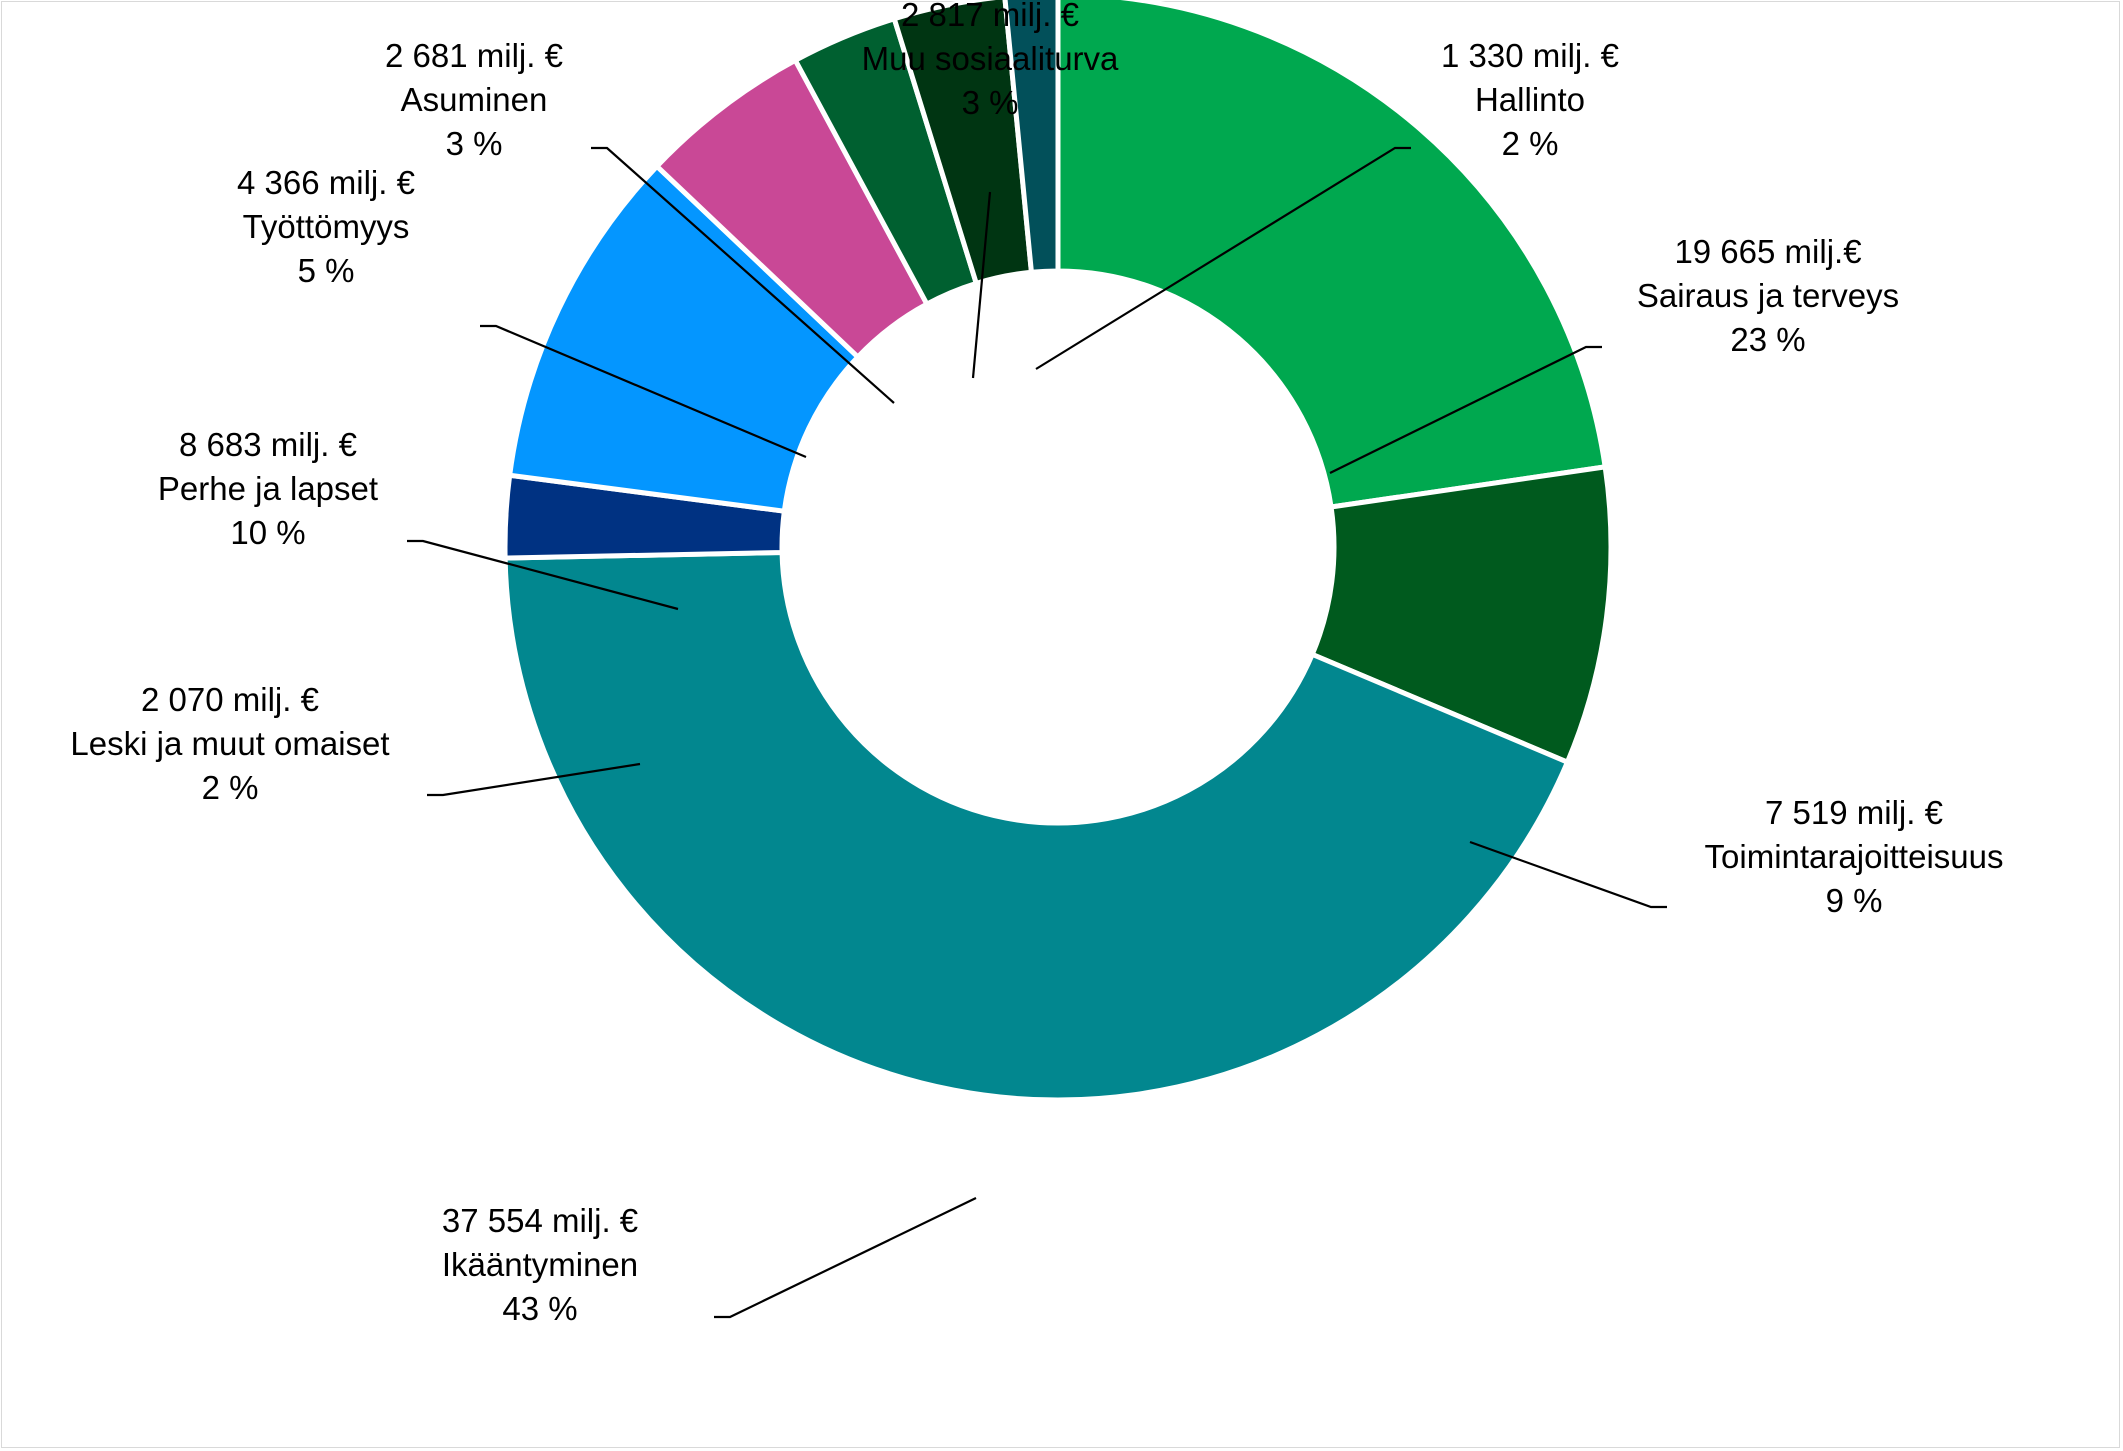  I want to click on data-label-percent: 43 %, so click(539, 1308).